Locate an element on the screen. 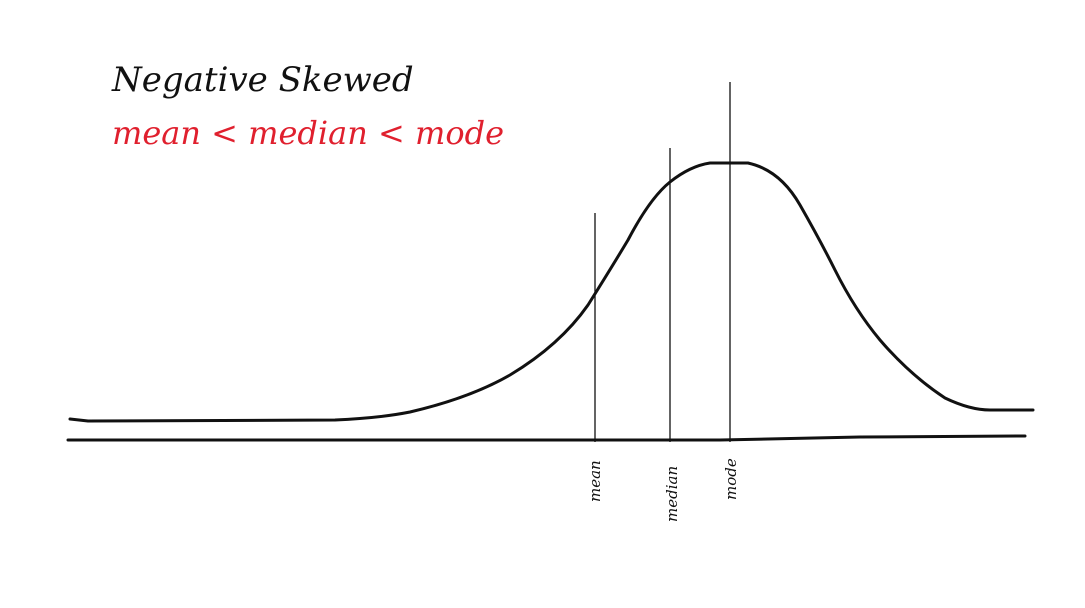 The height and width of the screenshot is (608, 1085). median-label: median is located at coordinates (672, 494).